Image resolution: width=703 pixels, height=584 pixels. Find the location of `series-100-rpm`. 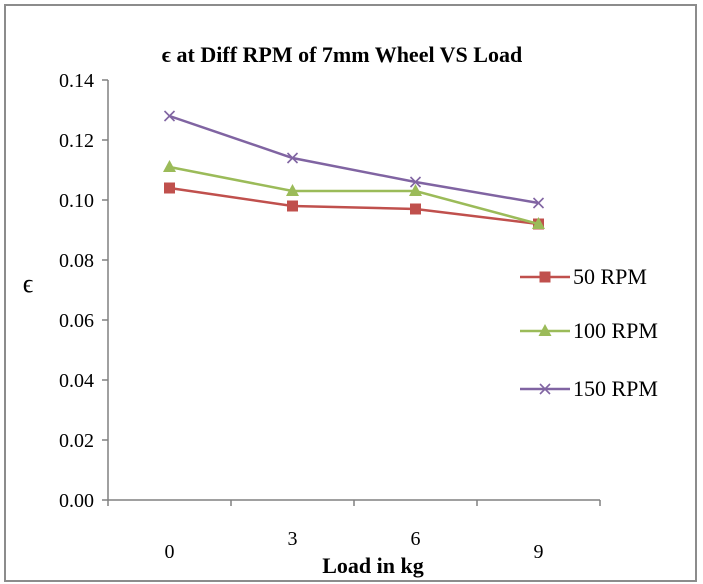

series-100-rpm is located at coordinates (354, 194).